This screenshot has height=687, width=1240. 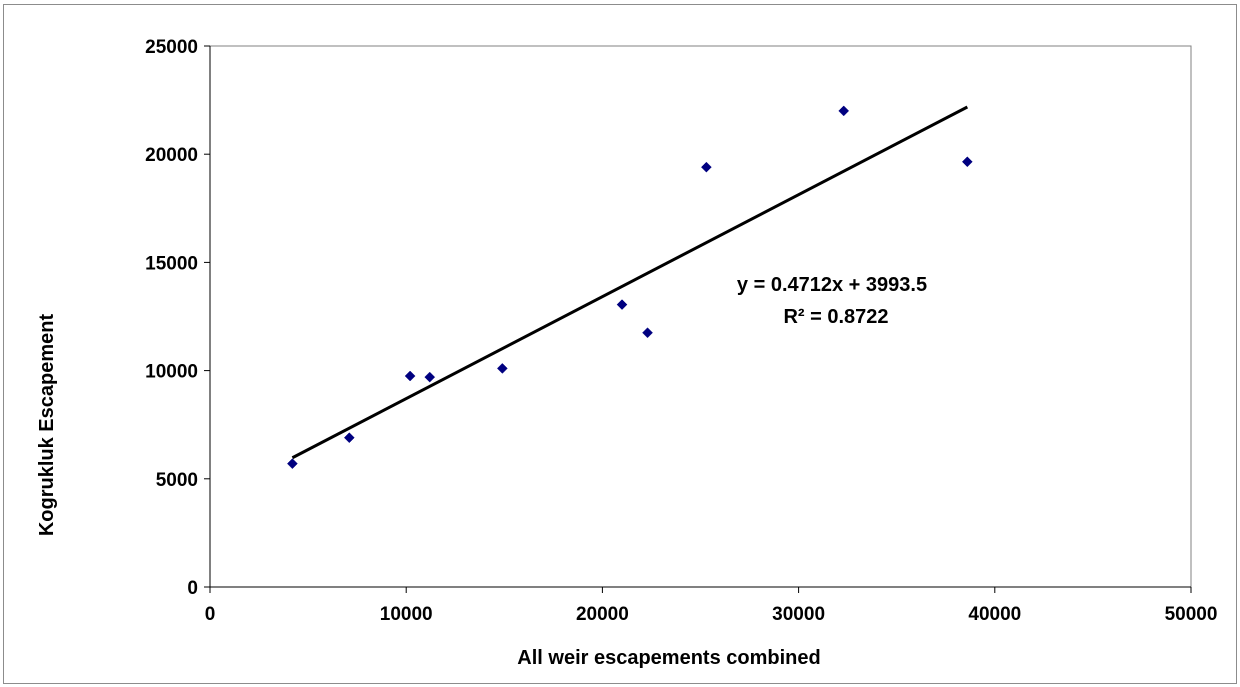 What do you see at coordinates (192, 588) in the screenshot?
I see `y-tick-label: 0` at bounding box center [192, 588].